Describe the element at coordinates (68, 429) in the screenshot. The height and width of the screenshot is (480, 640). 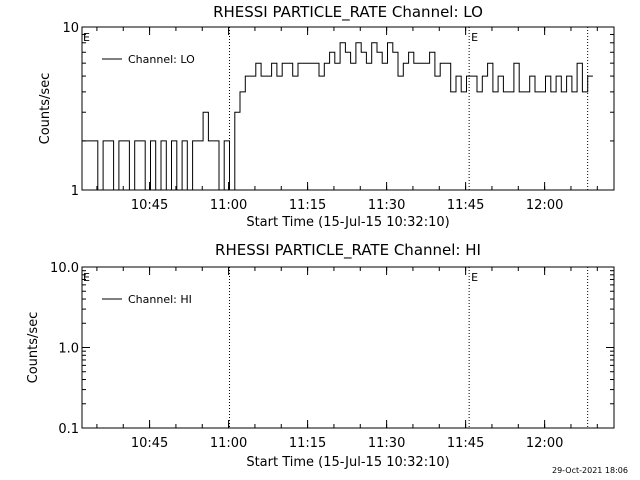
I see `y-tick-label: 0.1` at that location.